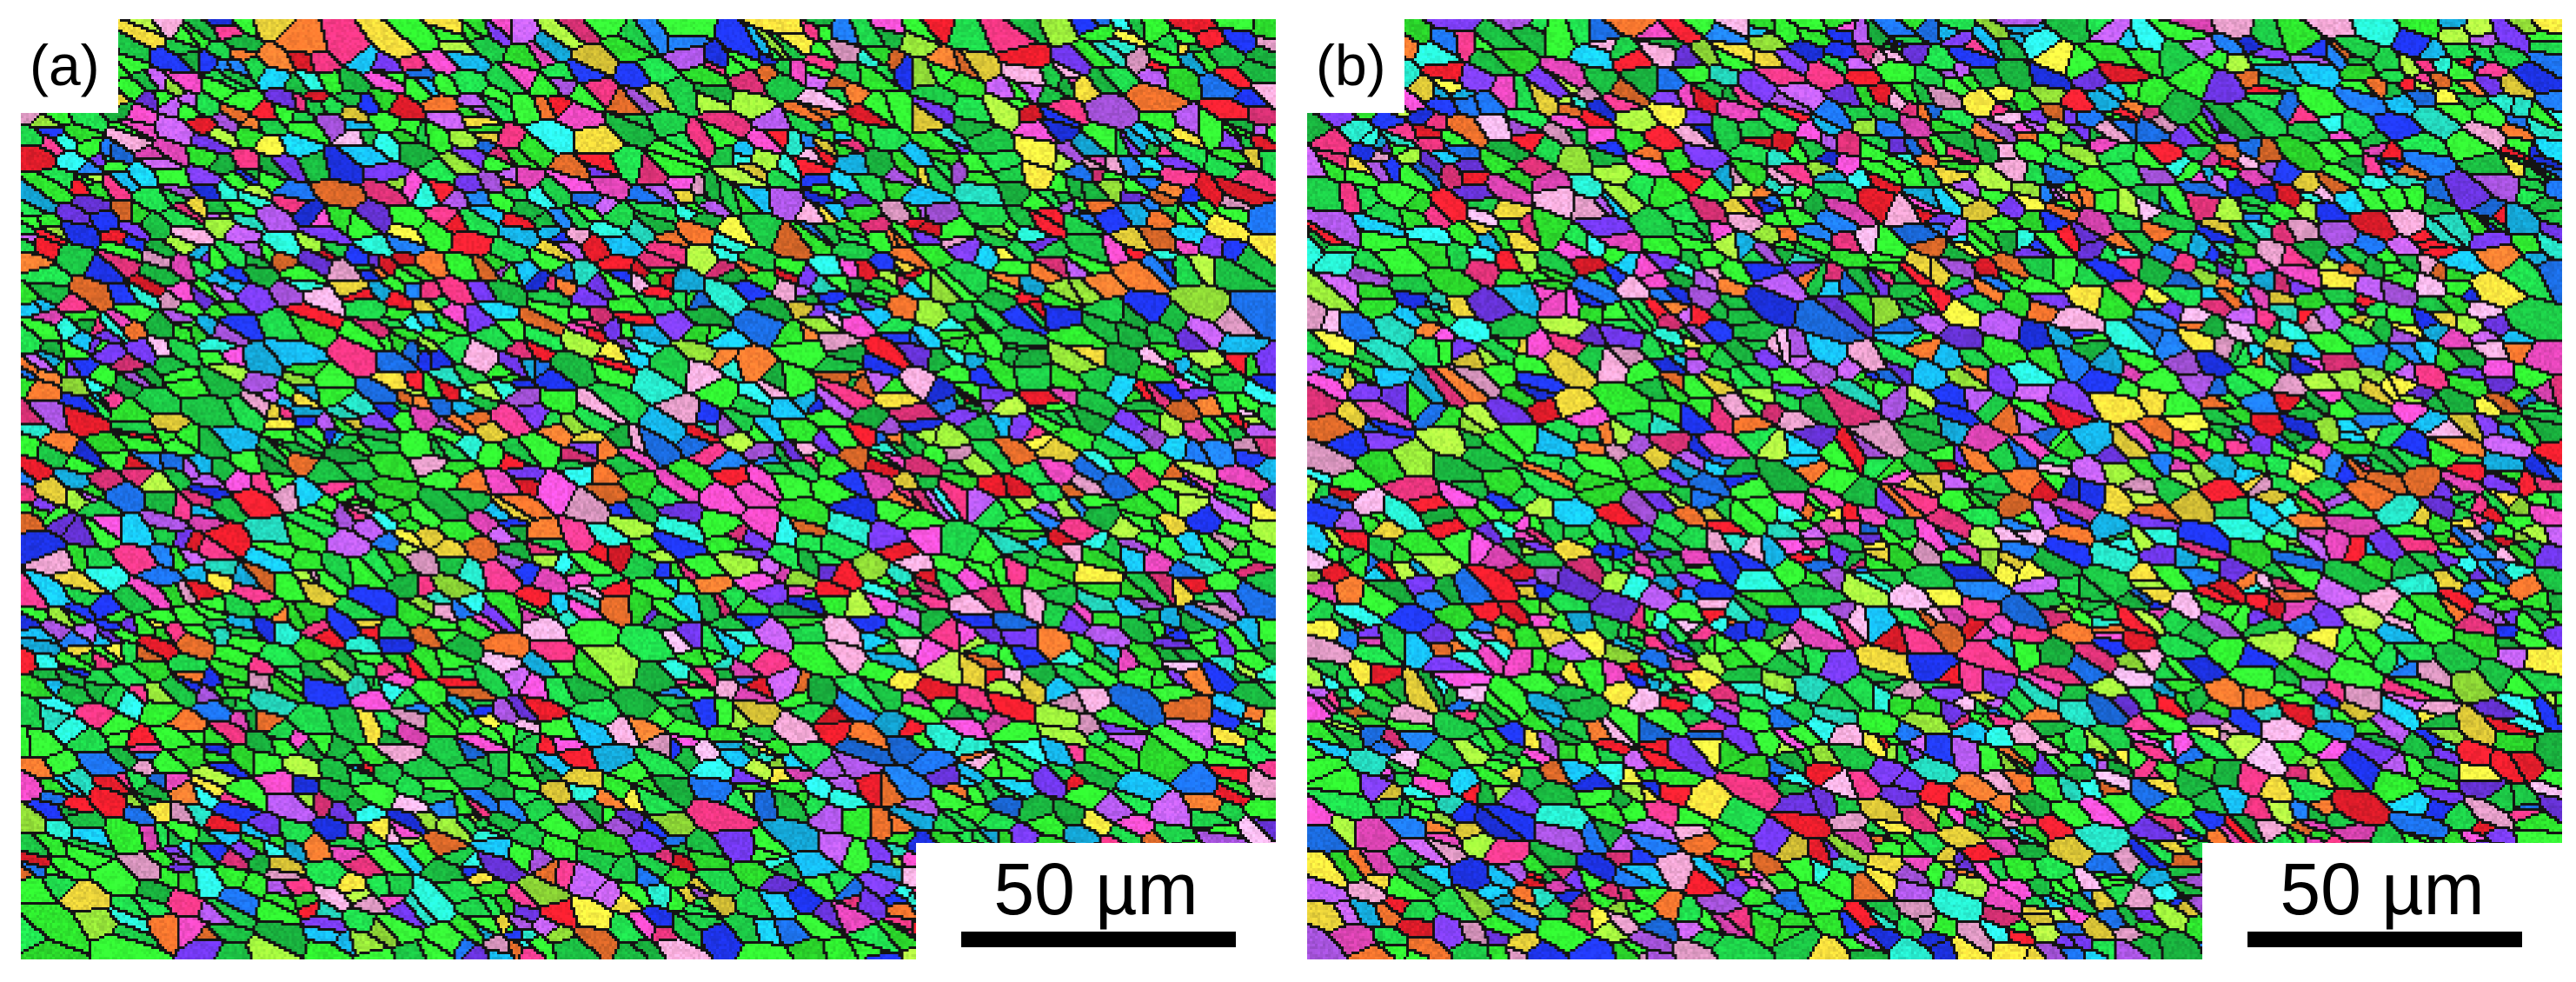  I want to click on panel-label-a: (a), so click(65, 65).